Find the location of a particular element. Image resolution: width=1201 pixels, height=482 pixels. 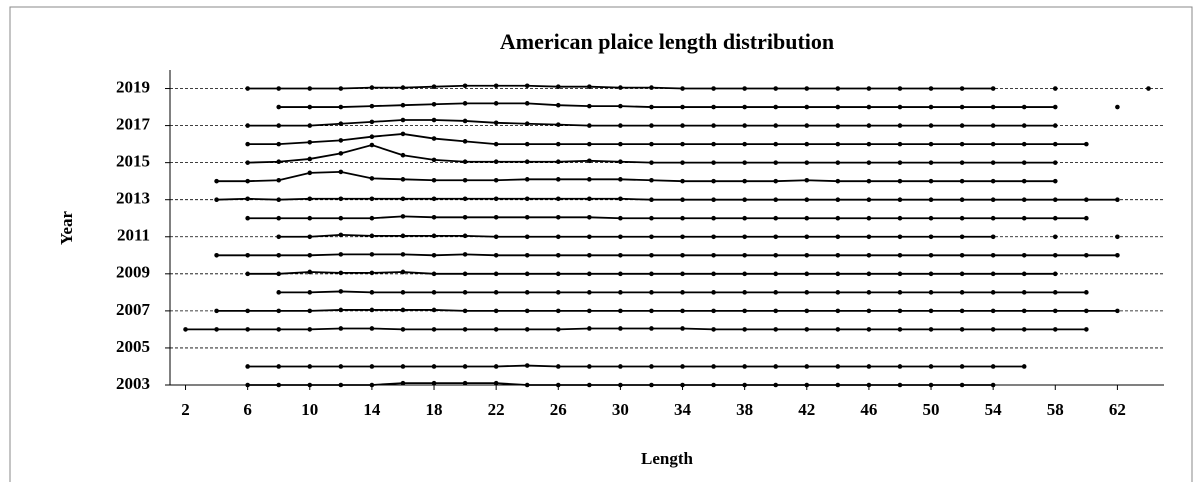

x-tick-label: 34 is located at coordinates (683, 409).